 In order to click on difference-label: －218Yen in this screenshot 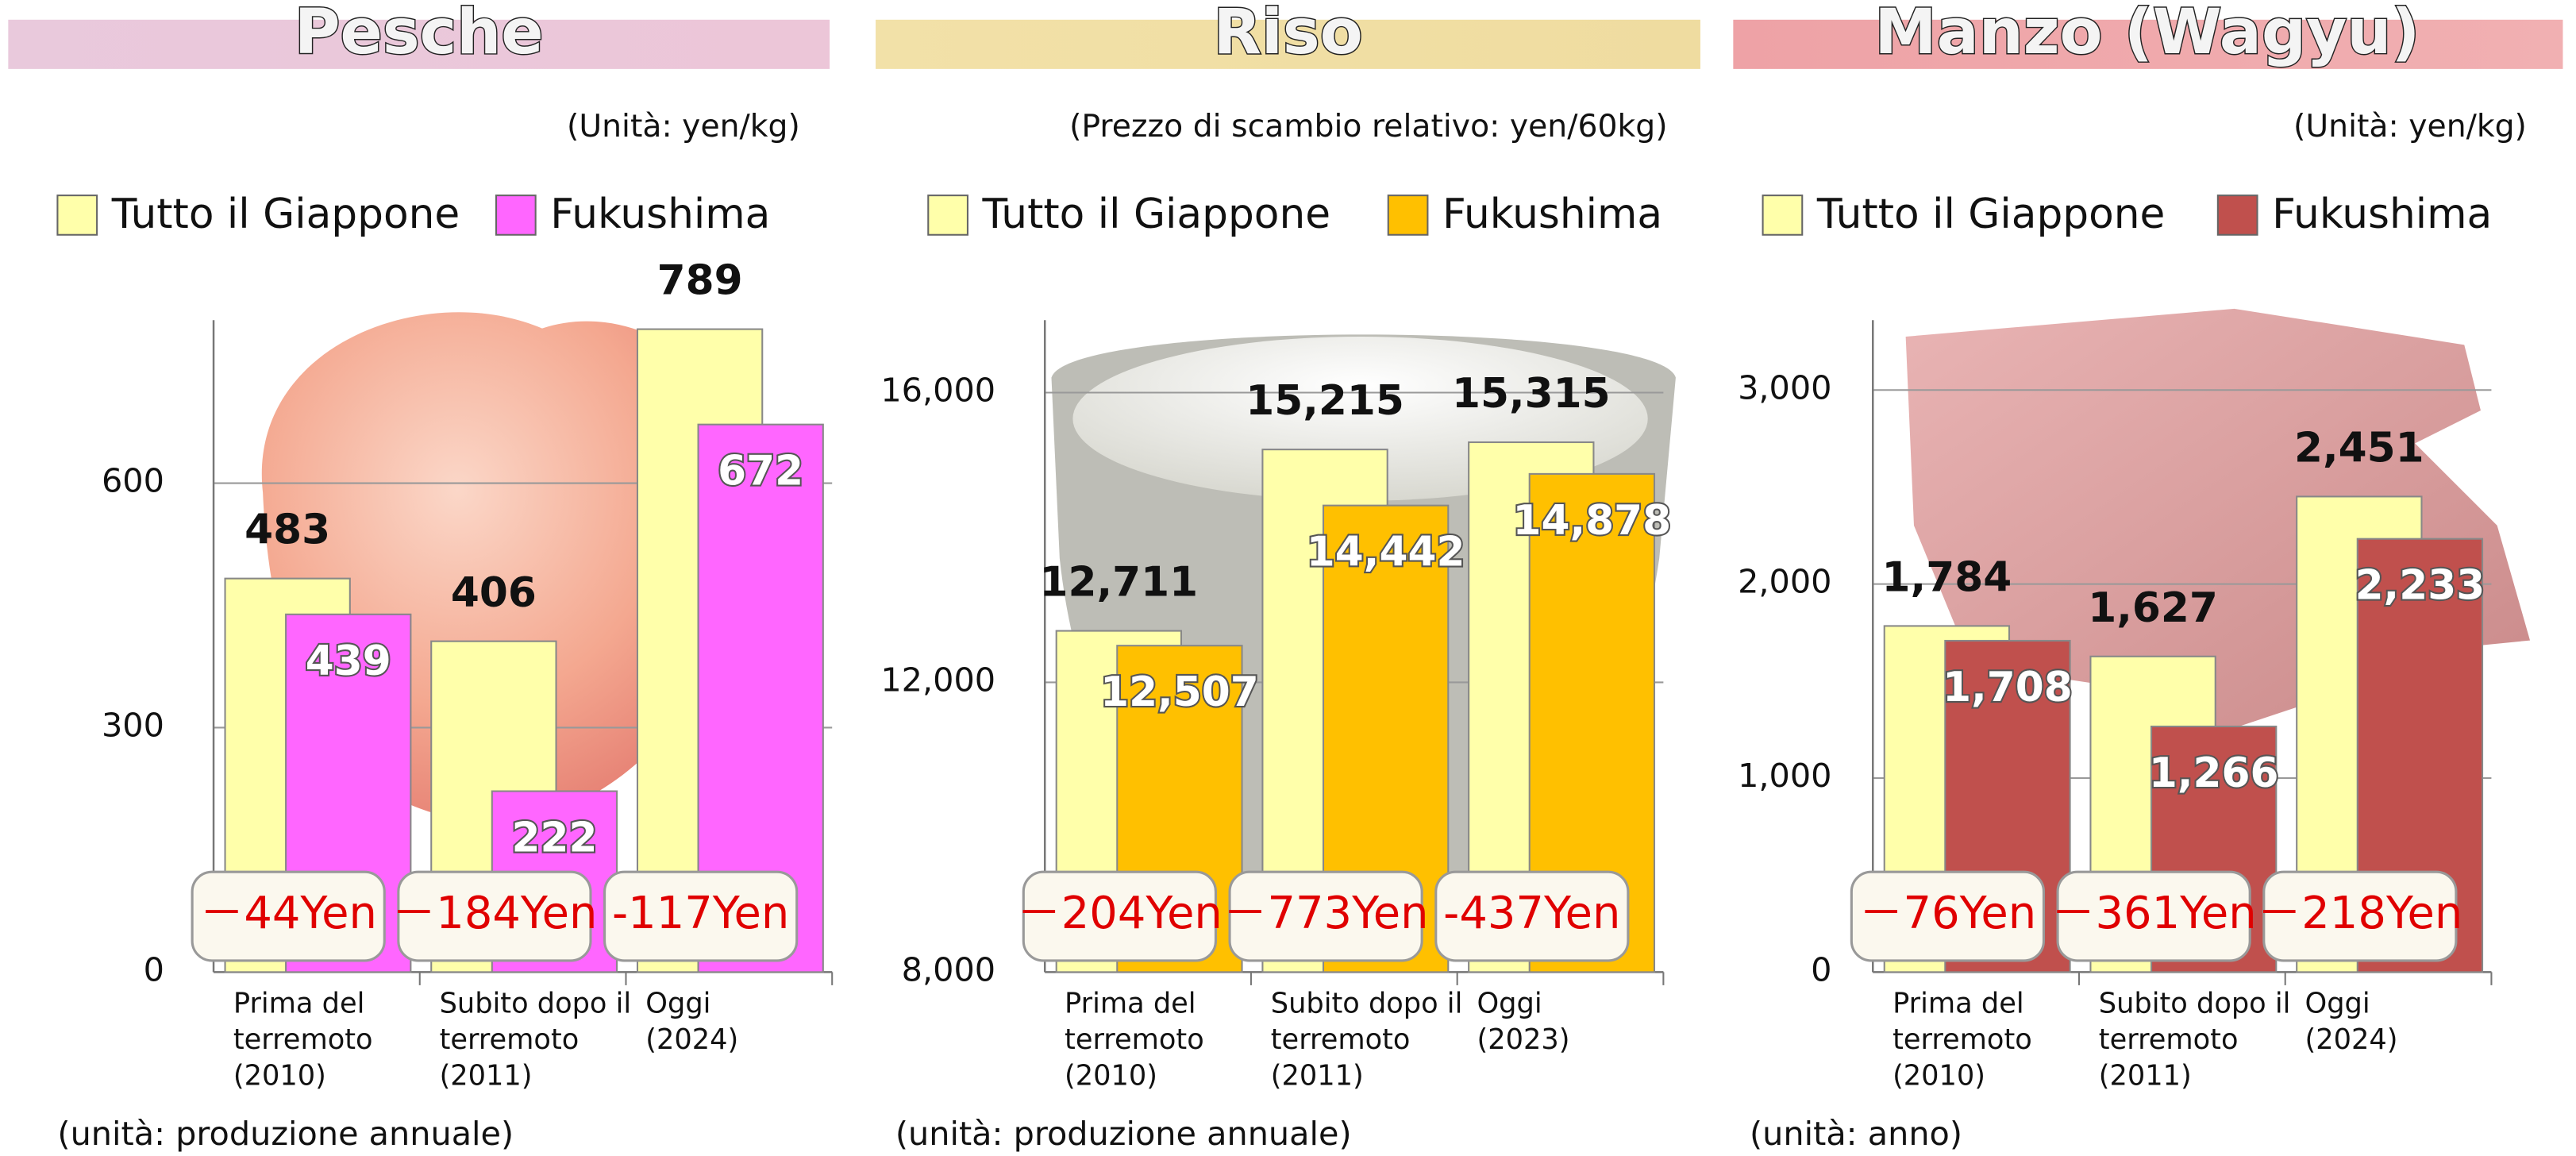, I will do `click(2359, 913)`.